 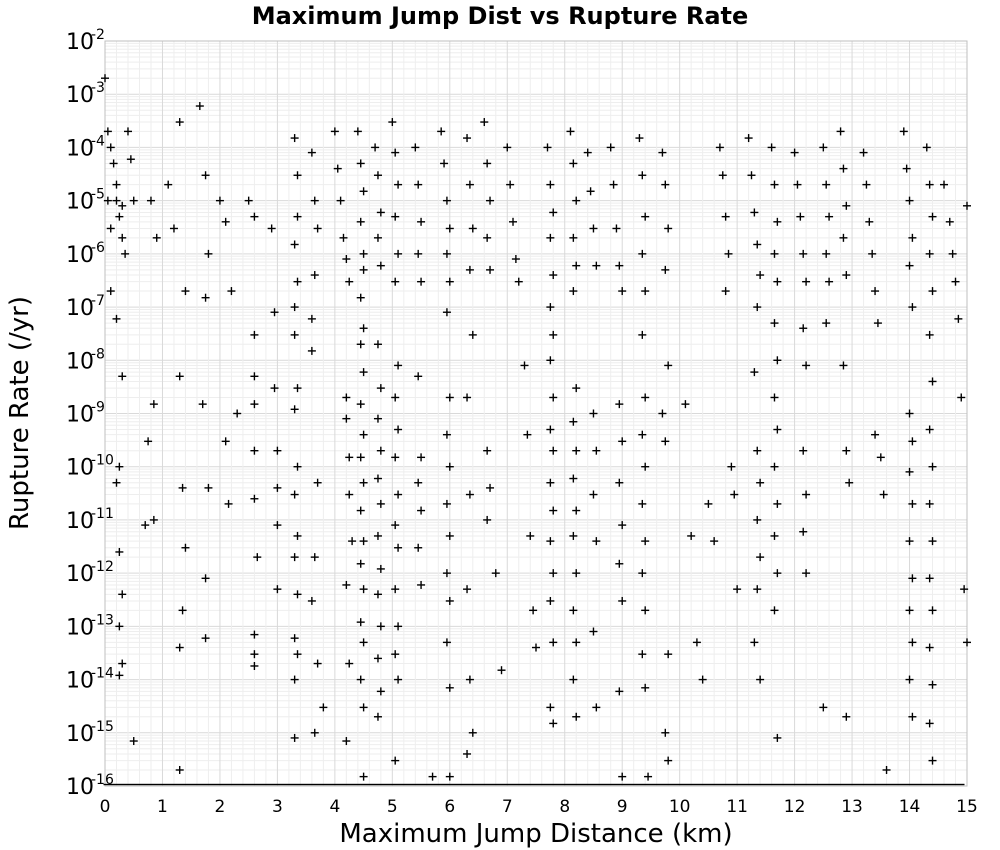 What do you see at coordinates (98, 141) in the screenshot?
I see `y-tick-exponent: -4` at bounding box center [98, 141].